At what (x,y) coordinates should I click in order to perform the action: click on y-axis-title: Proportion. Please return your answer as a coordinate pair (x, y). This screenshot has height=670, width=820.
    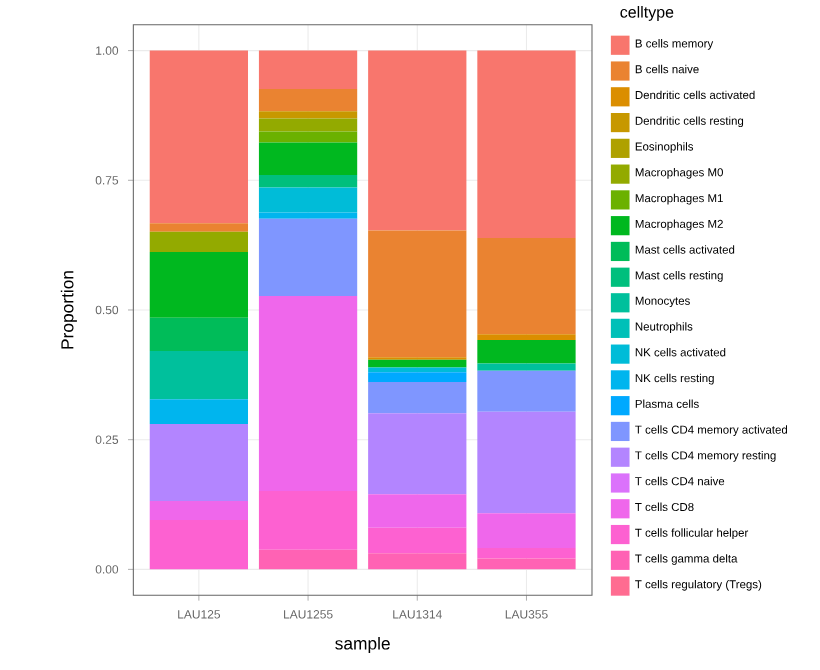
    Looking at the image, I should click on (68, 310).